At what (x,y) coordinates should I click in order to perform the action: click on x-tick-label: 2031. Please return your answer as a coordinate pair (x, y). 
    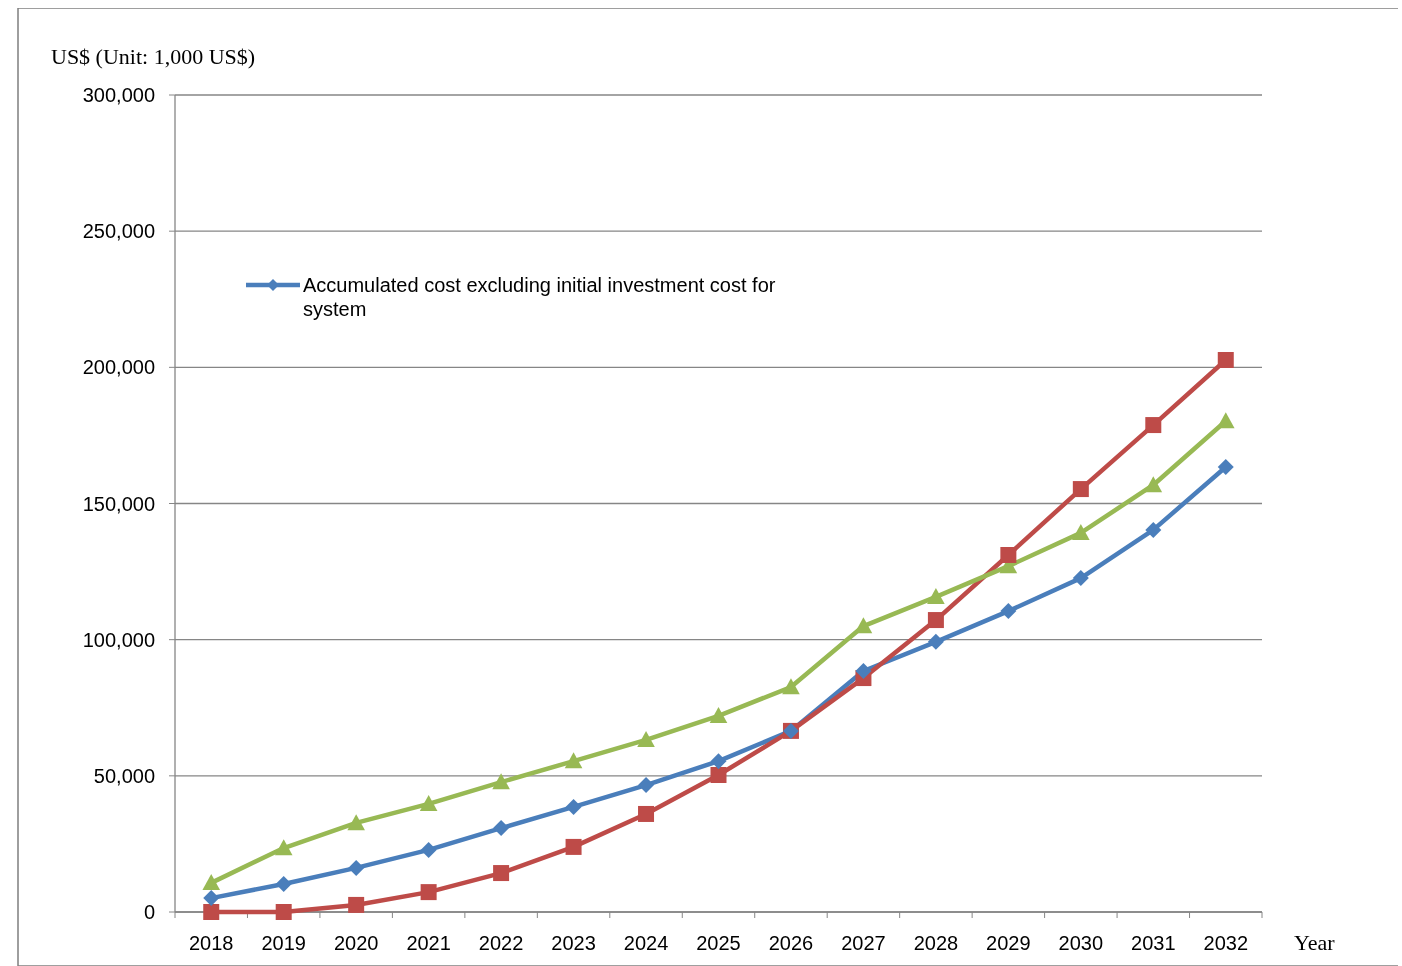
    Looking at the image, I should click on (1153, 943).